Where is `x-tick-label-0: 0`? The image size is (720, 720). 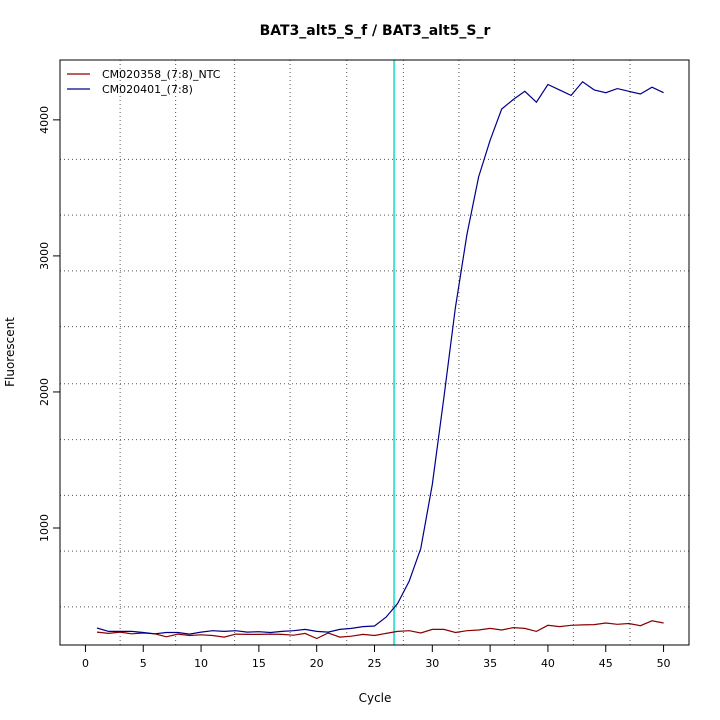
x-tick-label-0: 0 is located at coordinates (85, 663).